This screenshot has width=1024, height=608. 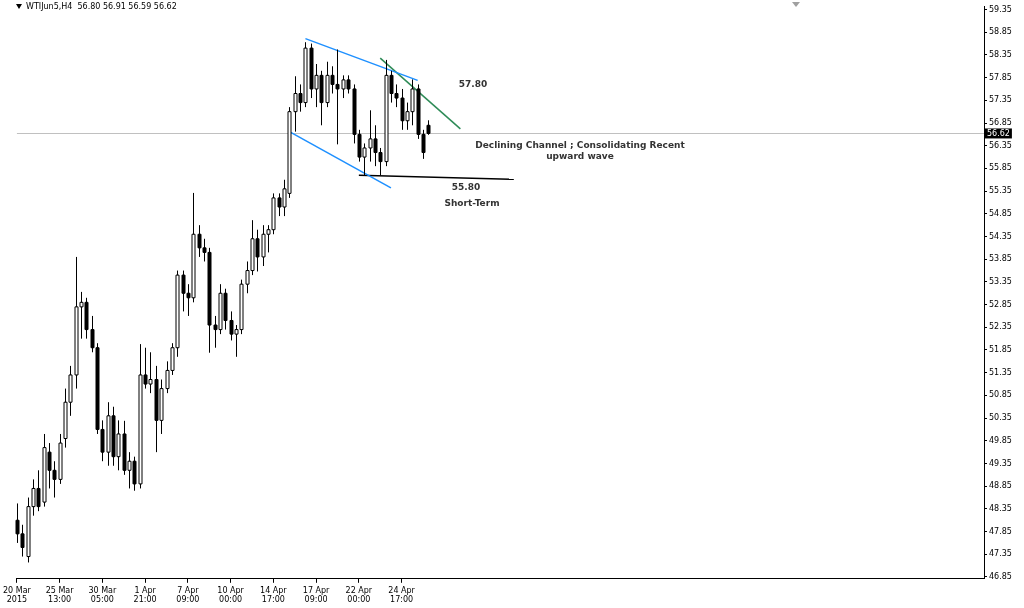 I want to click on y-tick-label: 47.85, so click(x=1000, y=531).